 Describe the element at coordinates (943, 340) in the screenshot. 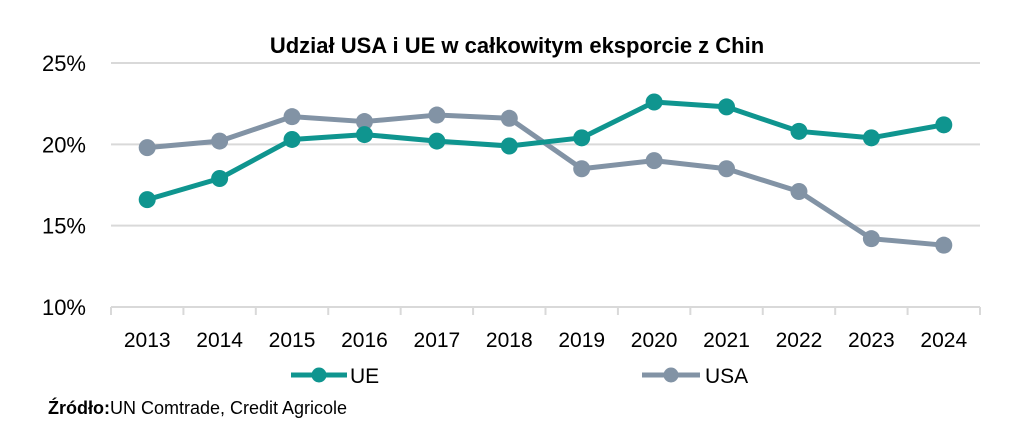

I see `x-tick-label: 2024` at that location.